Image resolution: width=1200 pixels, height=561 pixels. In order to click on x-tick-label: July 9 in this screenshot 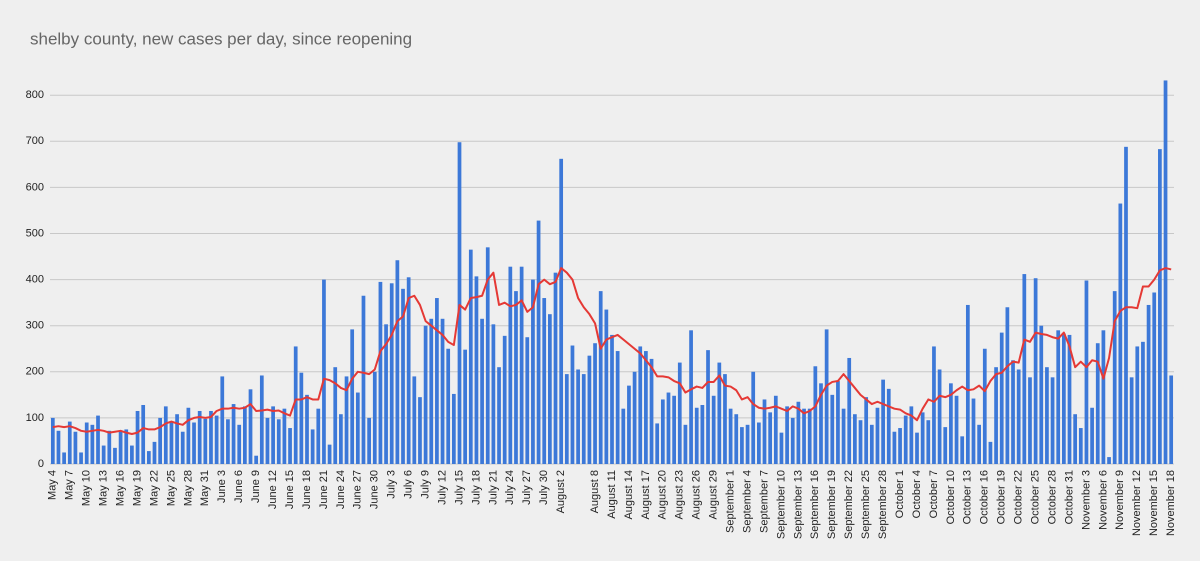, I will do `click(426, 484)`.